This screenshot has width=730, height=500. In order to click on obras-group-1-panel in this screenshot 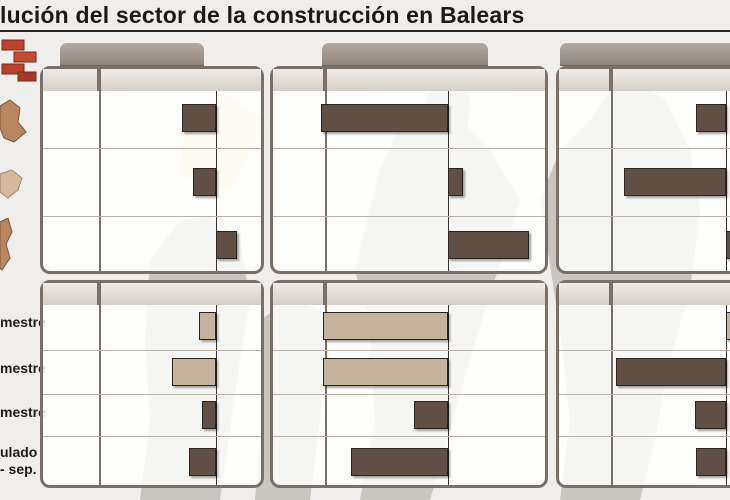, I will do `click(152, 170)`.